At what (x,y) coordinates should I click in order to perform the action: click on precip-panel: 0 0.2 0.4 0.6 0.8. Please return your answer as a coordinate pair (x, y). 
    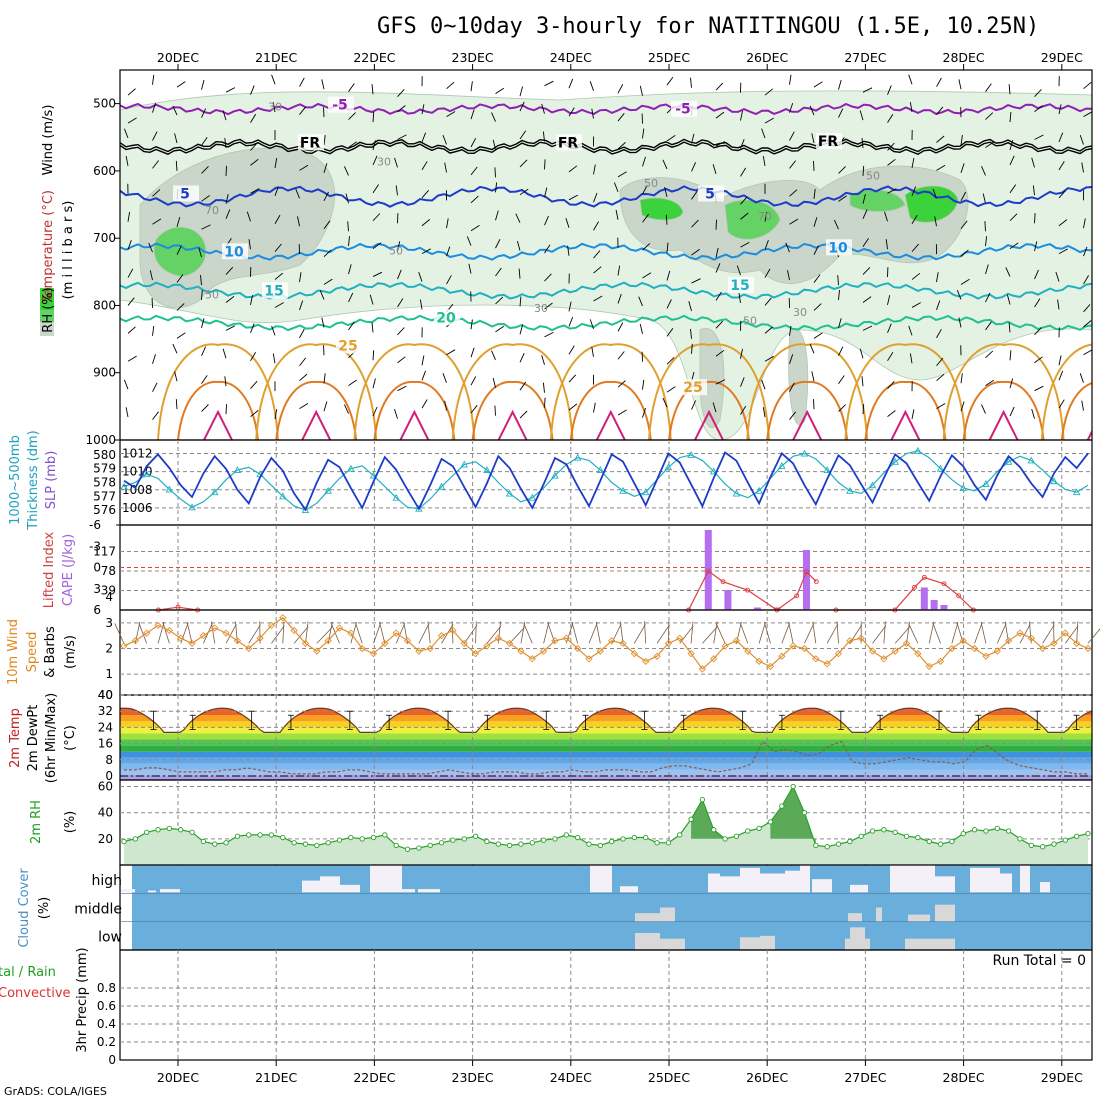
    Looking at the image, I should click on (595, 1008).